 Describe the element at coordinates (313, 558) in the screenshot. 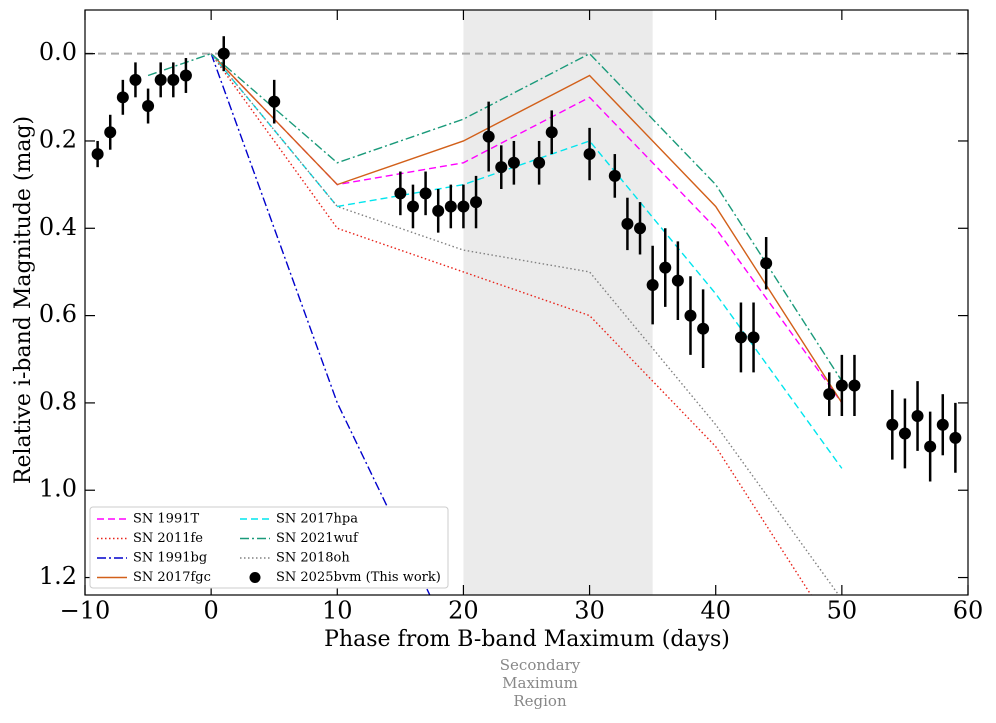

I see `legend-label: SN 2018oh` at that location.